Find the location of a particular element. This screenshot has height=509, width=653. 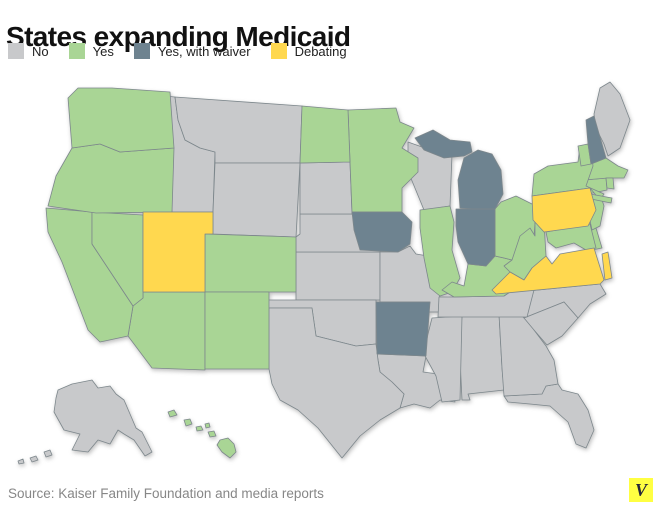

state-pa is located at coordinates (564, 210).